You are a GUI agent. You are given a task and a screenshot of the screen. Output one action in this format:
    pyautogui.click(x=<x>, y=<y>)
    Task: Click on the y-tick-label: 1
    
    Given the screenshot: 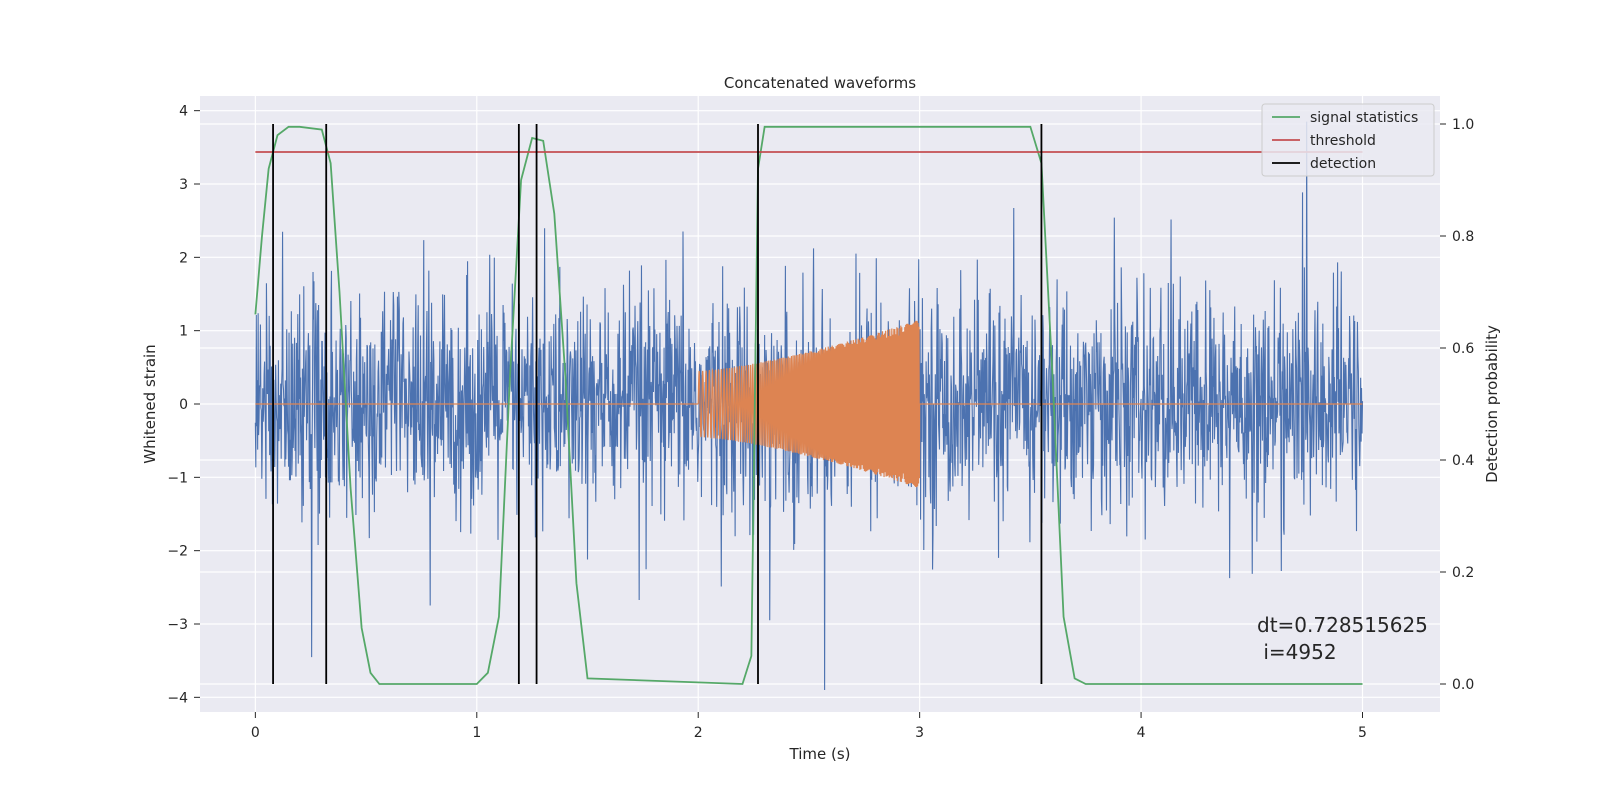 What is the action you would take?
    pyautogui.click(x=183, y=332)
    